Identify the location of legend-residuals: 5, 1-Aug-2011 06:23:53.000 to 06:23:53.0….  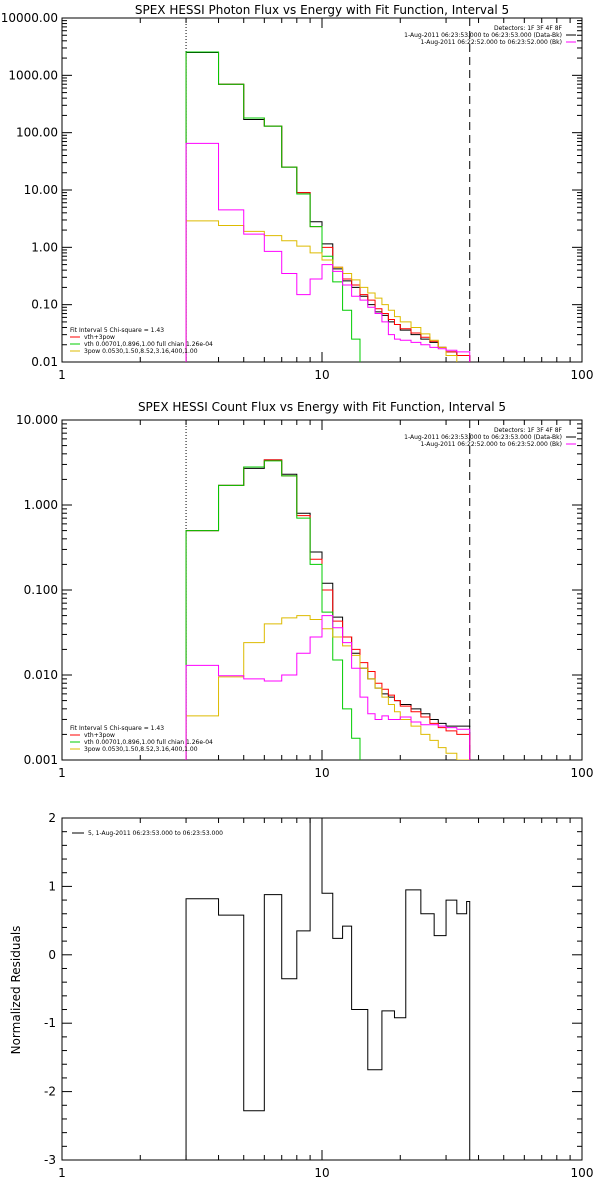
(147, 833).